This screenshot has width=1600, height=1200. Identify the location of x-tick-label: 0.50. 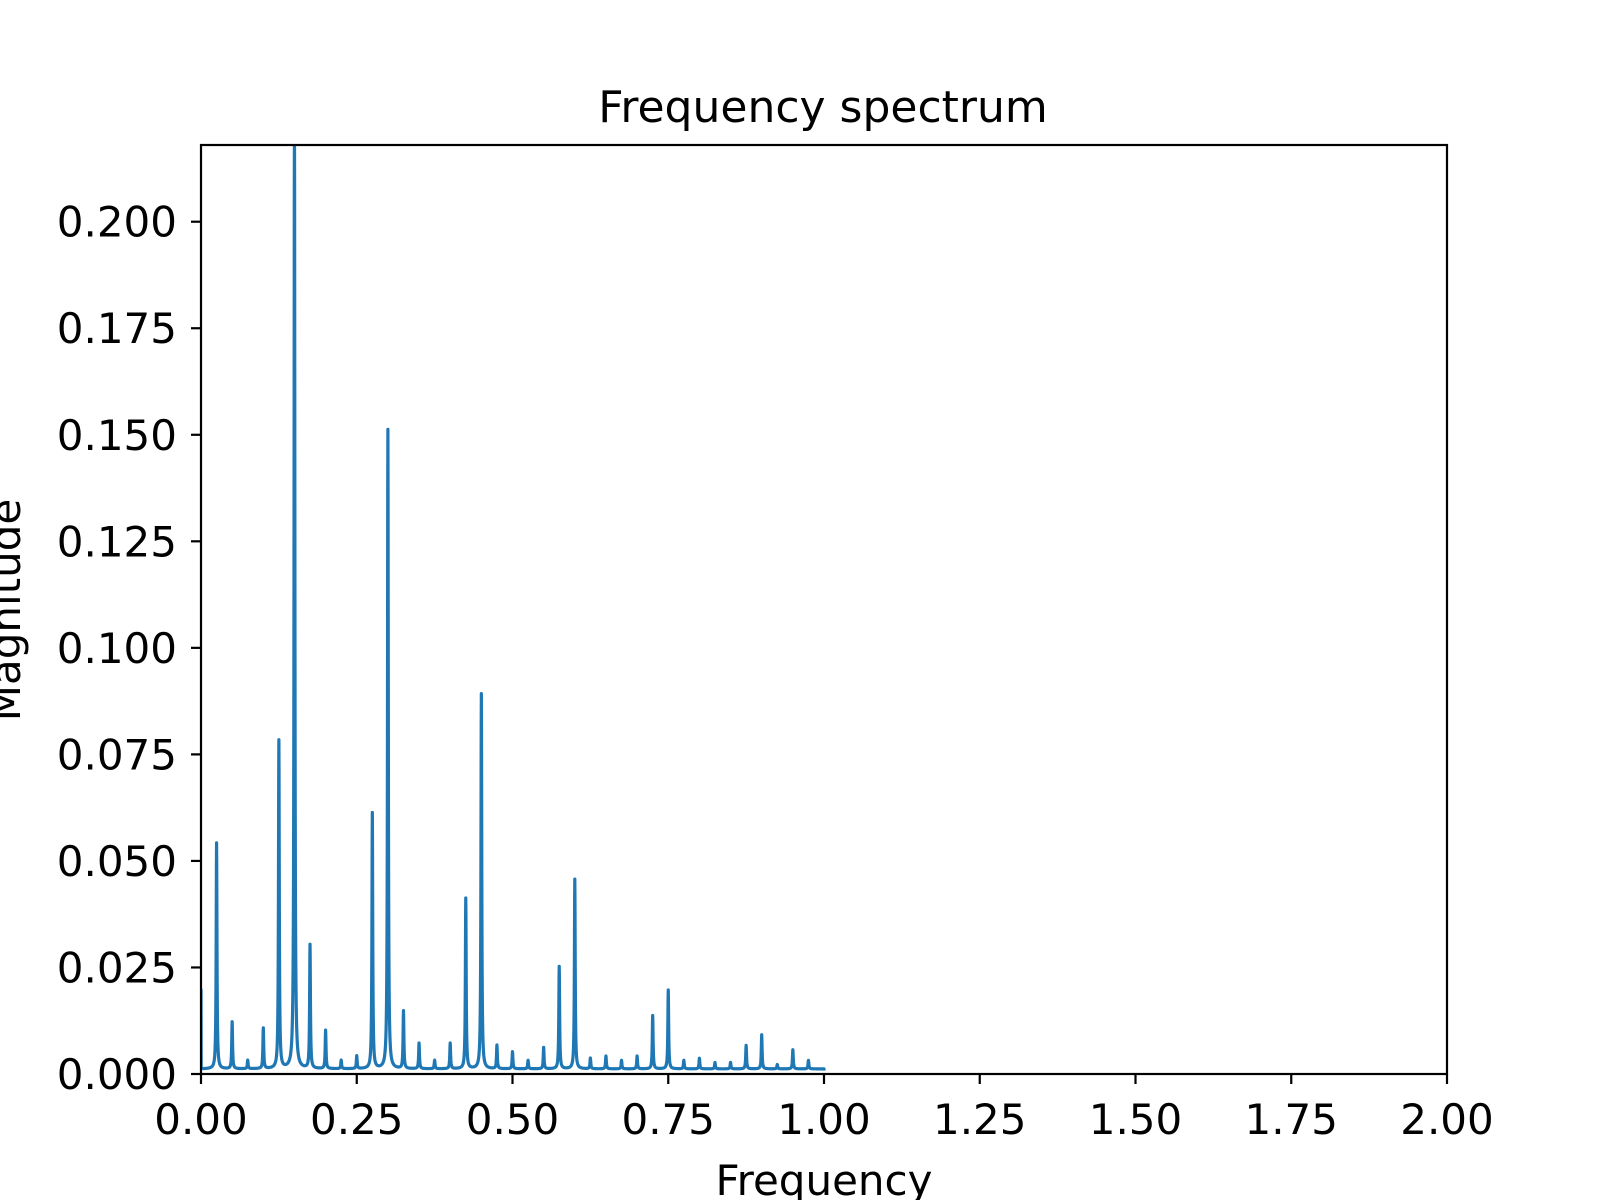
(513, 1119).